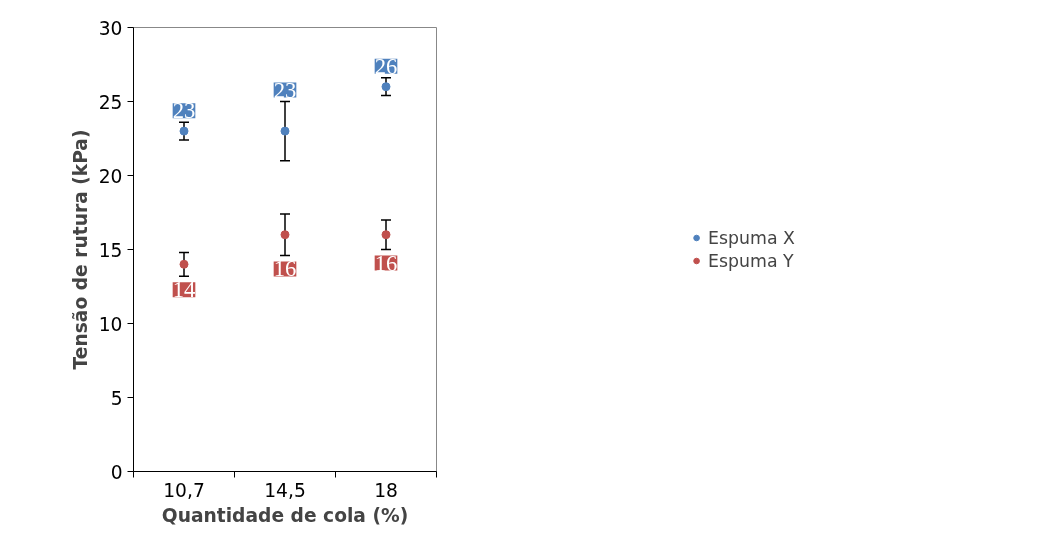 The width and height of the screenshot is (1048, 551). What do you see at coordinates (184, 290) in the screenshot?
I see `data-label: 14` at bounding box center [184, 290].